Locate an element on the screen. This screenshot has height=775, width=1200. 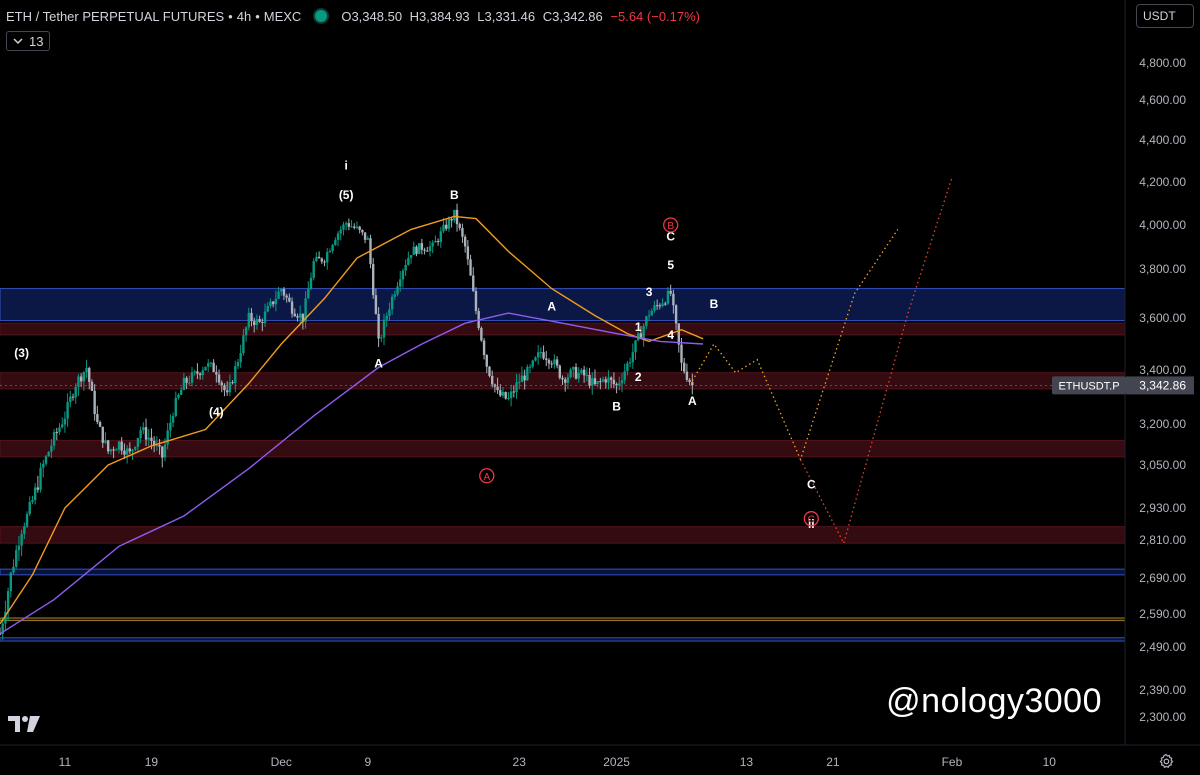
wave-label: A is located at coordinates (692, 401).